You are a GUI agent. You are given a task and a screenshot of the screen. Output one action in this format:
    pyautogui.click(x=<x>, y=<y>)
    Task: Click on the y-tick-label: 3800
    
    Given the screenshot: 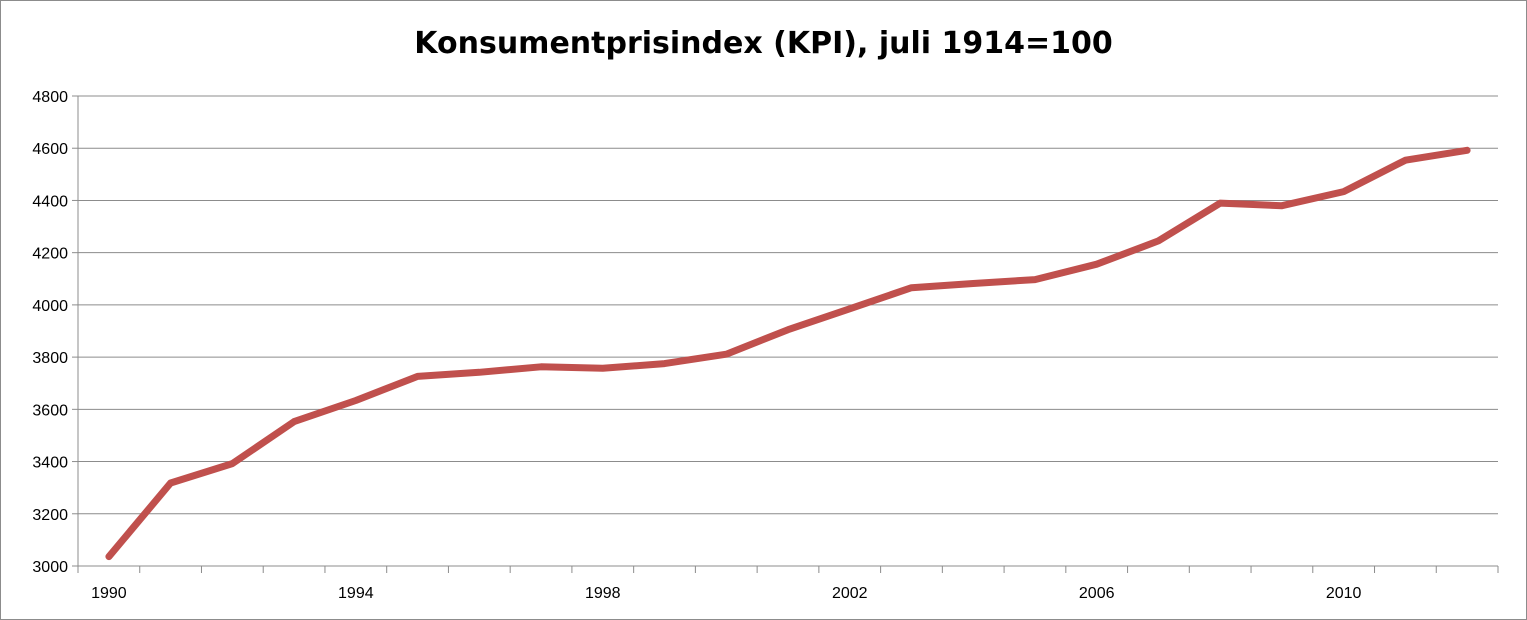 What is the action you would take?
    pyautogui.click(x=50, y=358)
    